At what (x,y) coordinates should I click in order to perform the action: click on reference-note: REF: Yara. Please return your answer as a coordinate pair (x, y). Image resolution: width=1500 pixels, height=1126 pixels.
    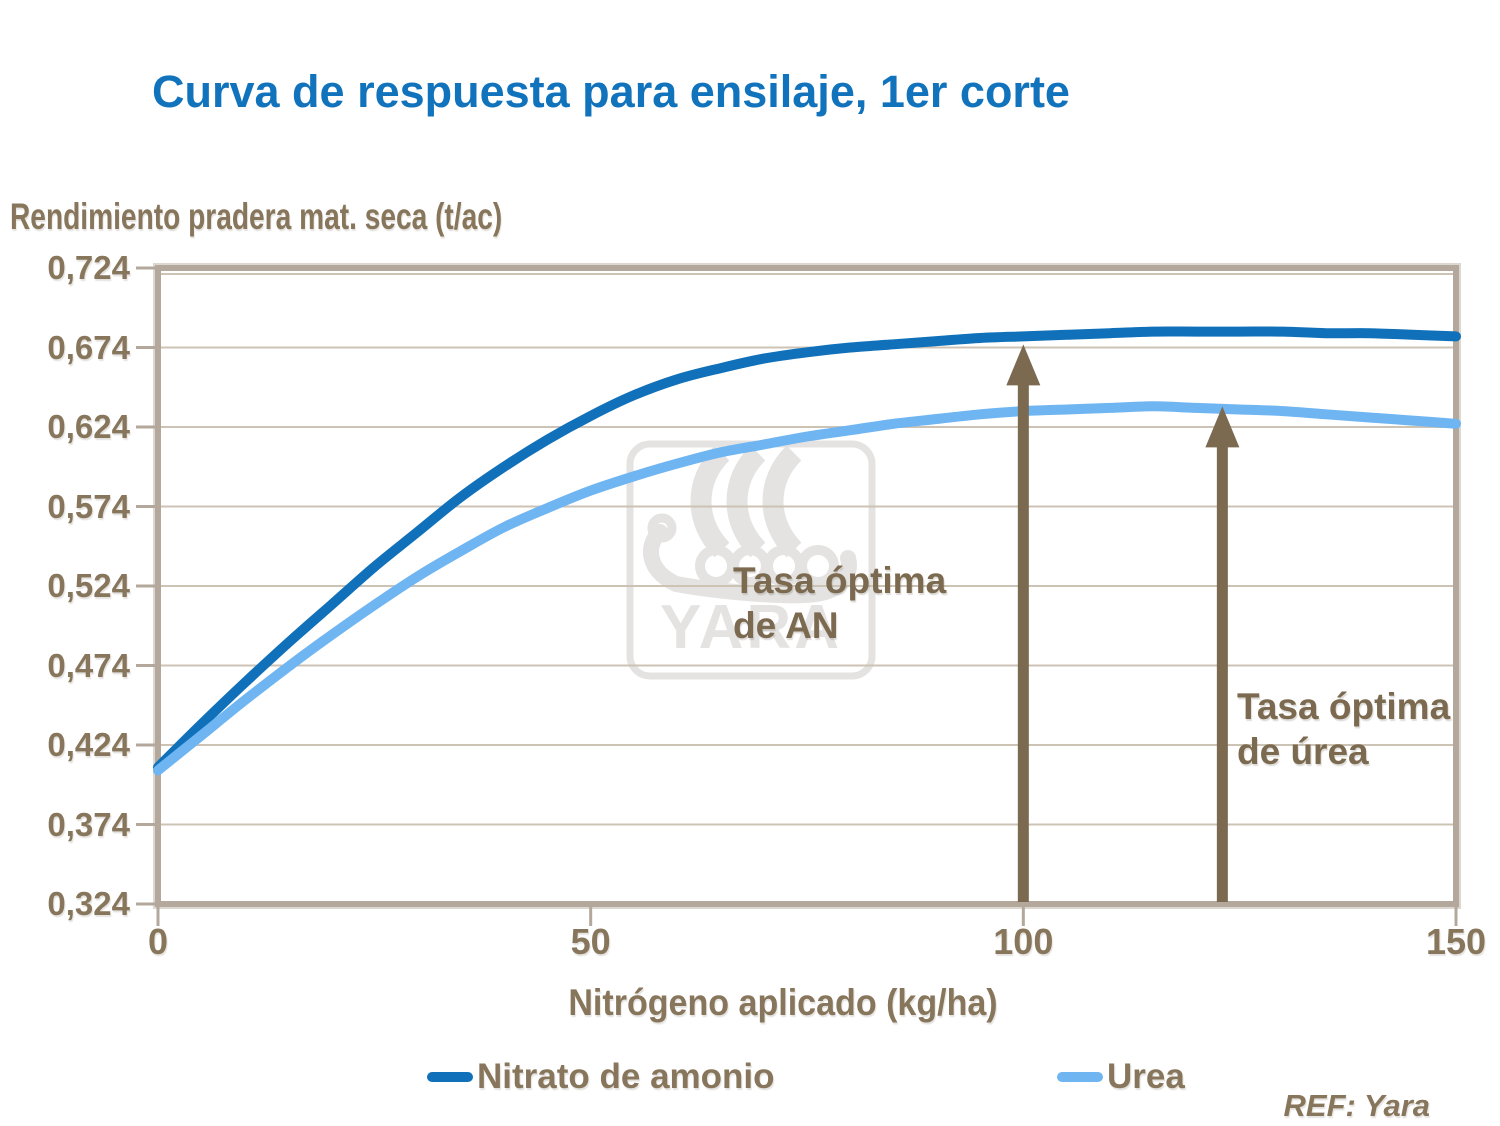
    Looking at the image, I should click on (1356, 1105).